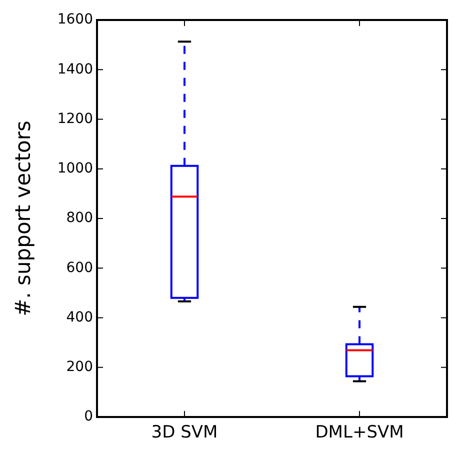 The width and height of the screenshot is (463, 457). I want to click on x-tick-label: DML+SVM, so click(359, 432).